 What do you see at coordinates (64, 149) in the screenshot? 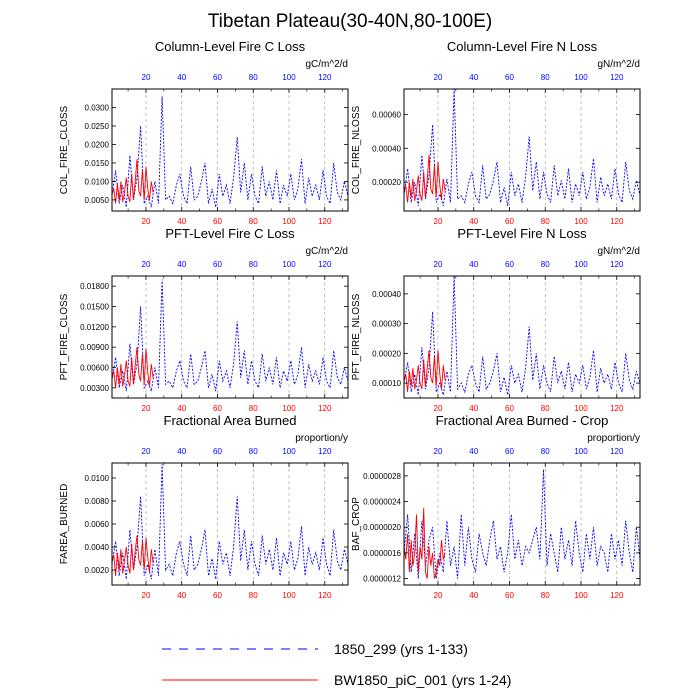
I see `y-axis-label: COL_FIRE_CLOSS` at bounding box center [64, 149].